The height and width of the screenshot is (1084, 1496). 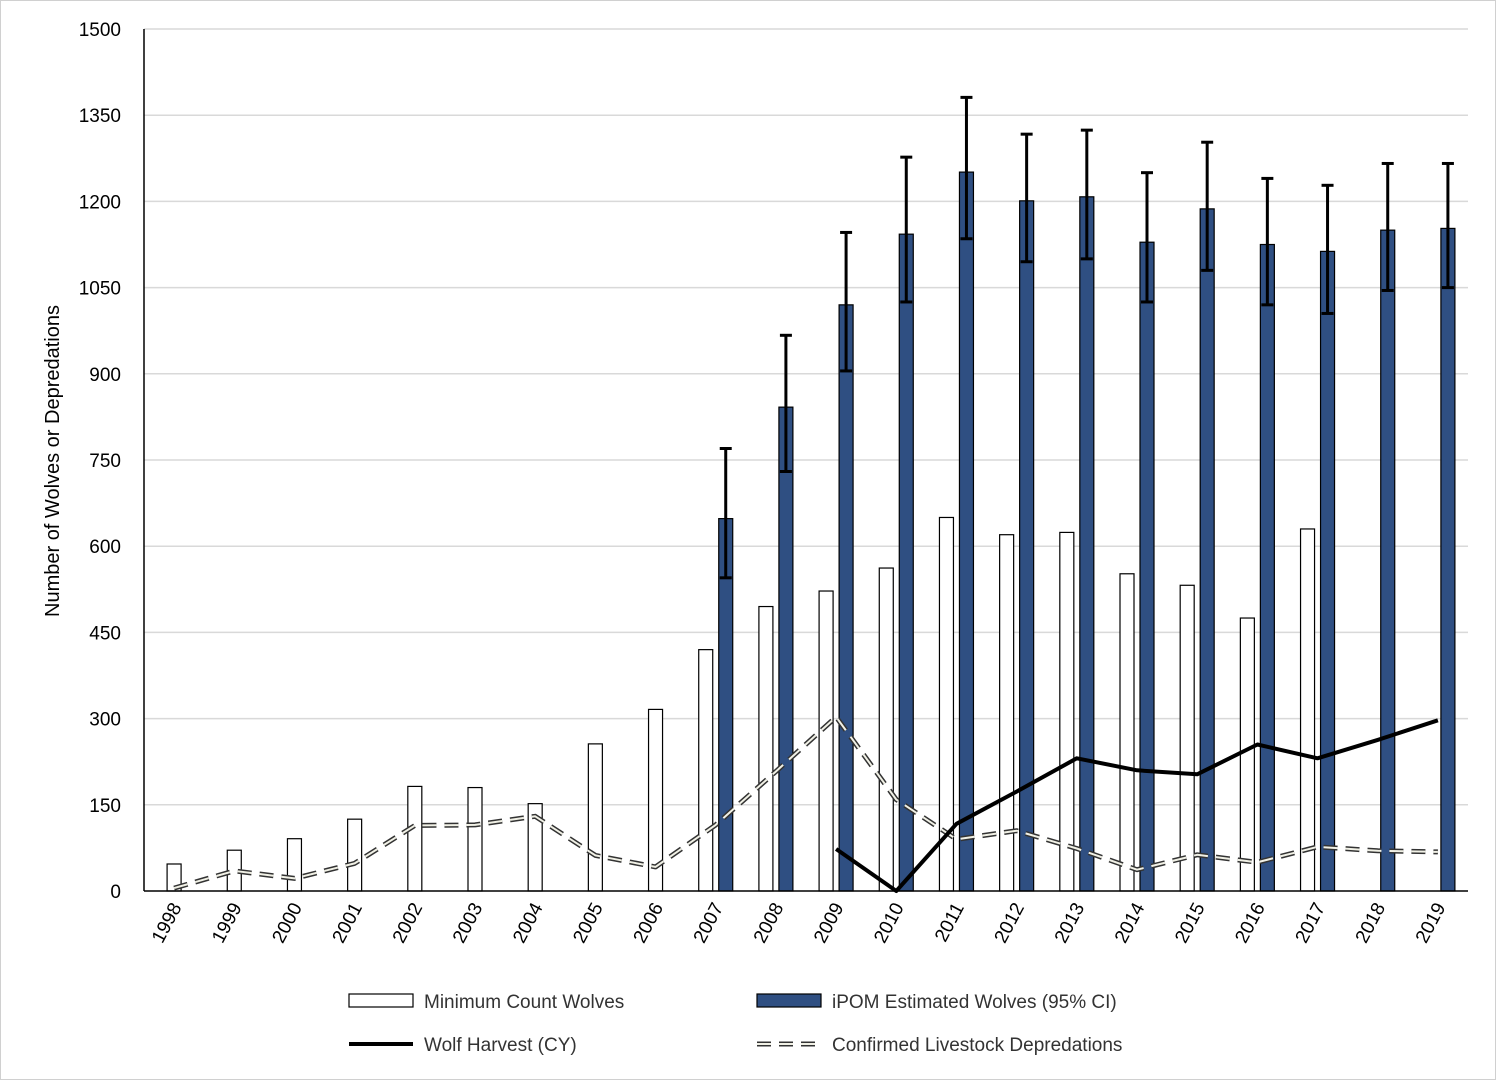 What do you see at coordinates (1250, 922) in the screenshot?
I see `x-tick-label: 2016` at bounding box center [1250, 922].